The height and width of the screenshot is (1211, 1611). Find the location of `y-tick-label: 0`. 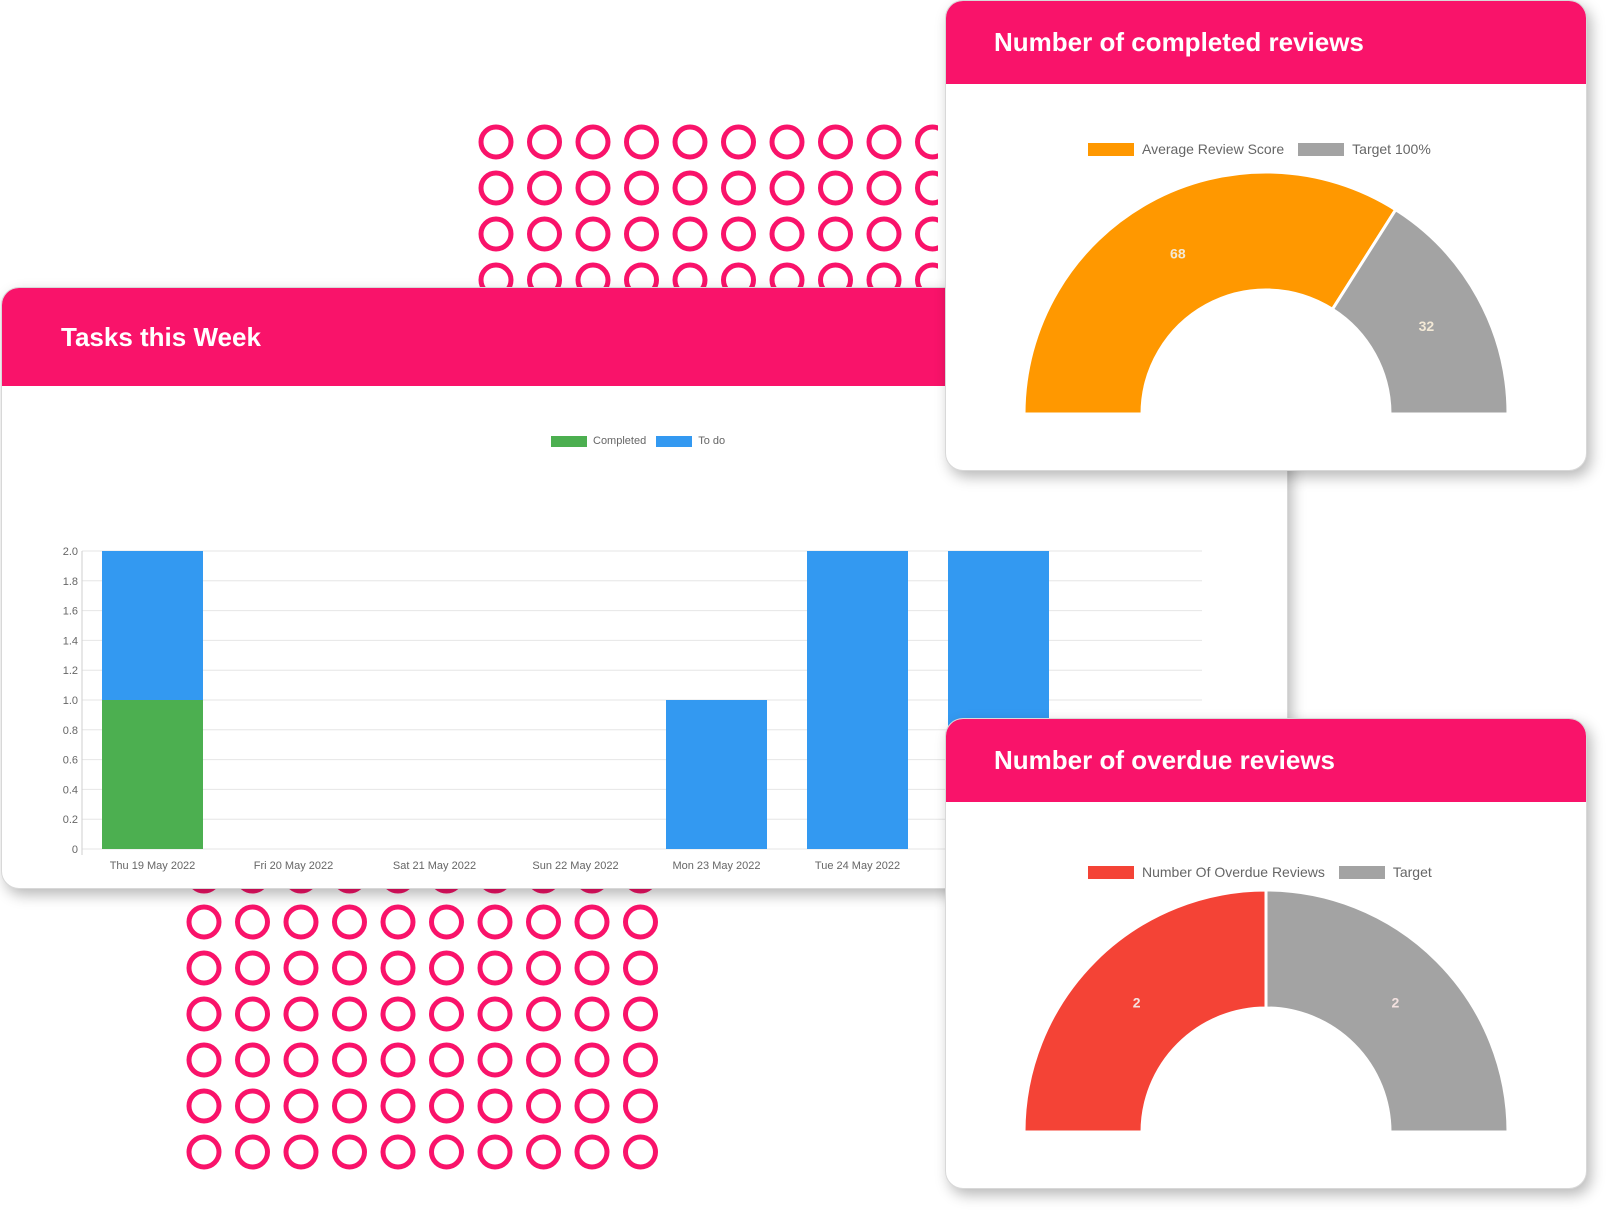

y-tick-label: 0 is located at coordinates (75, 850).